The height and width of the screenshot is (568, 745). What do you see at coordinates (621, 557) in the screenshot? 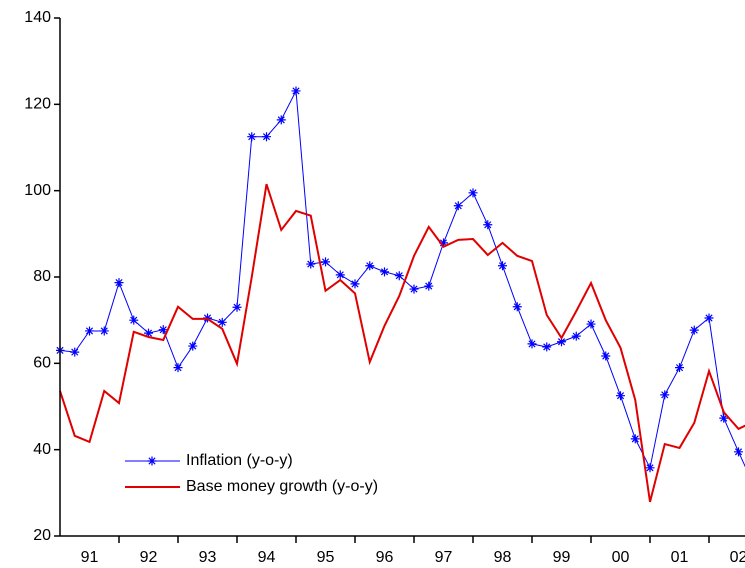
I see `x-tick-label: 00` at bounding box center [621, 557].